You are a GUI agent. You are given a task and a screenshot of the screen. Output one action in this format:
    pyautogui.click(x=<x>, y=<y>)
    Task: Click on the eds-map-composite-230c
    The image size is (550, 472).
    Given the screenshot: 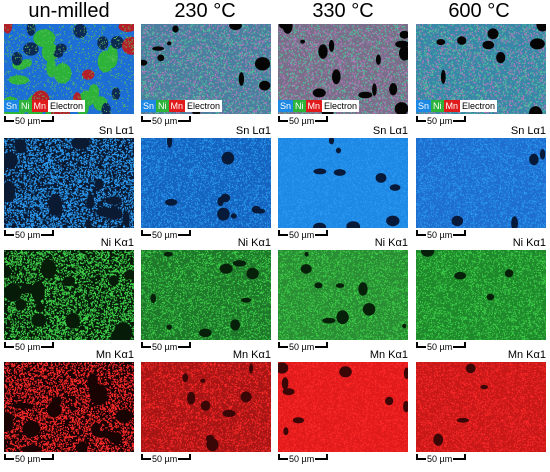 What is the action you would take?
    pyautogui.click(x=206, y=69)
    